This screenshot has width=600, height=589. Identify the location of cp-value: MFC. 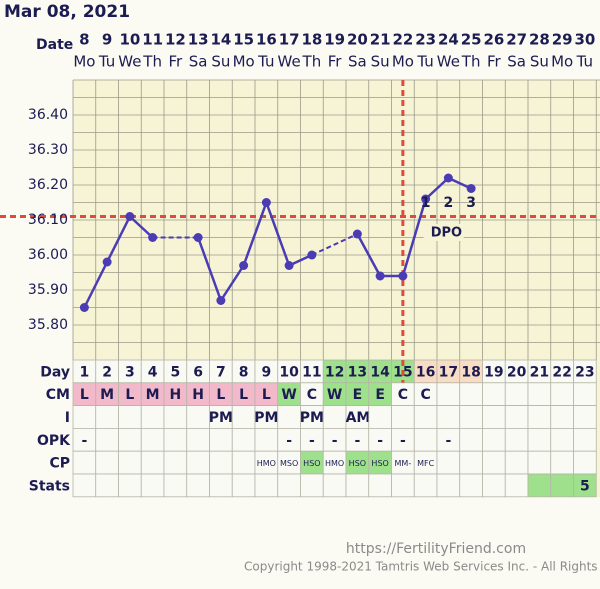
(426, 463).